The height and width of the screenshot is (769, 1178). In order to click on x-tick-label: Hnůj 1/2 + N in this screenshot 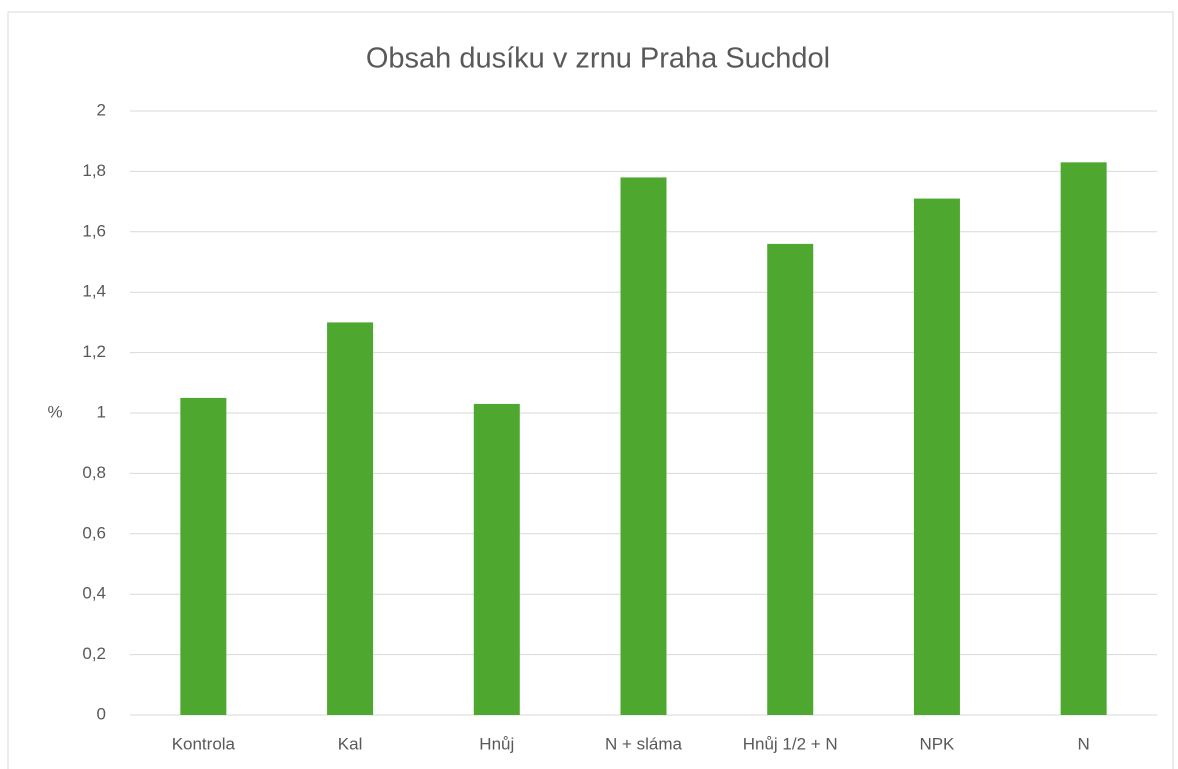, I will do `click(790, 743)`.